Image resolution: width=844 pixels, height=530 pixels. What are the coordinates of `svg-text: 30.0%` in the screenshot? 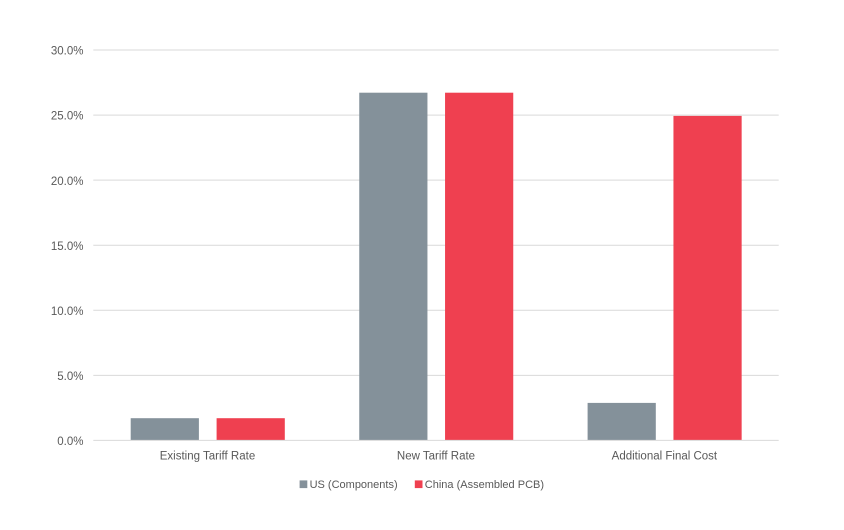 It's located at (67, 52).